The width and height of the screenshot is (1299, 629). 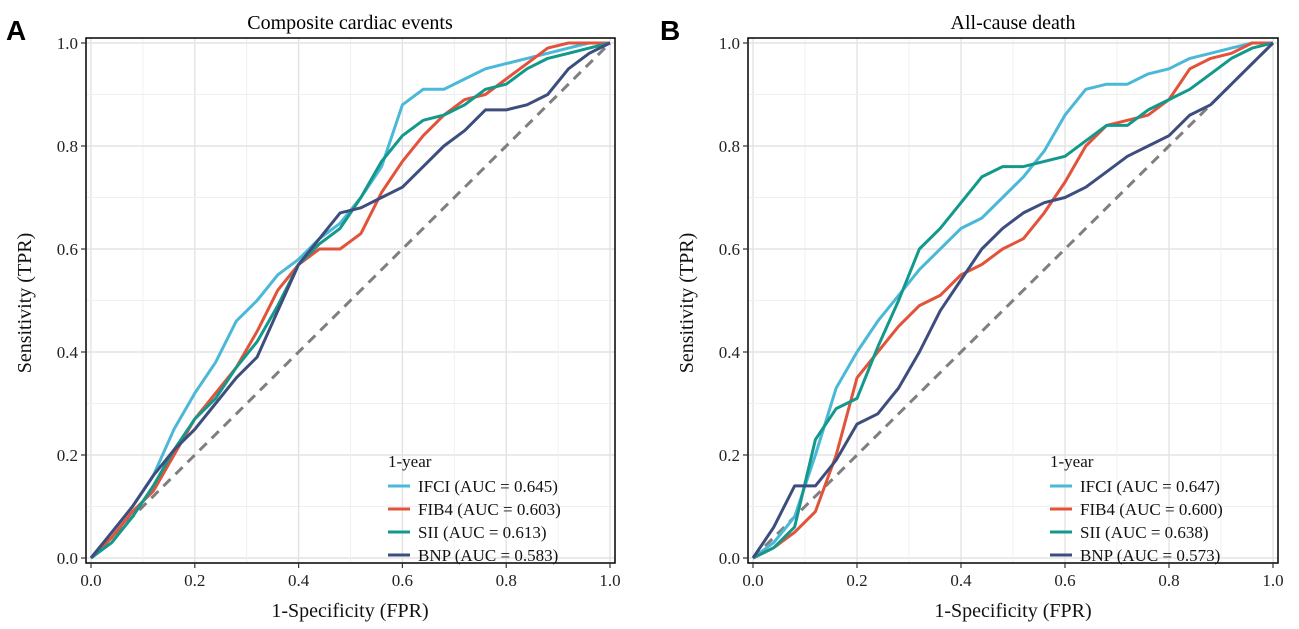 I want to click on chart-title: All-cause death, so click(x=1013, y=23).